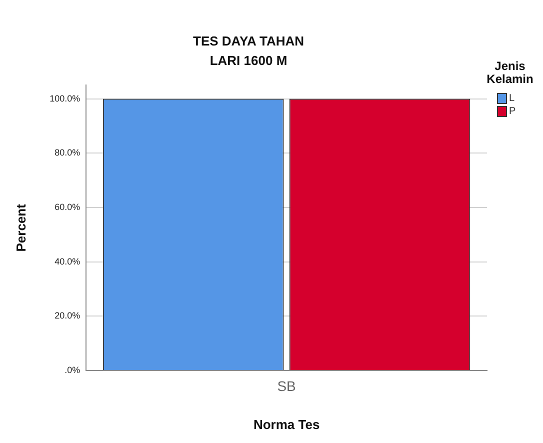 The height and width of the screenshot is (443, 543). I want to click on x-tick-label: SB, so click(286, 386).